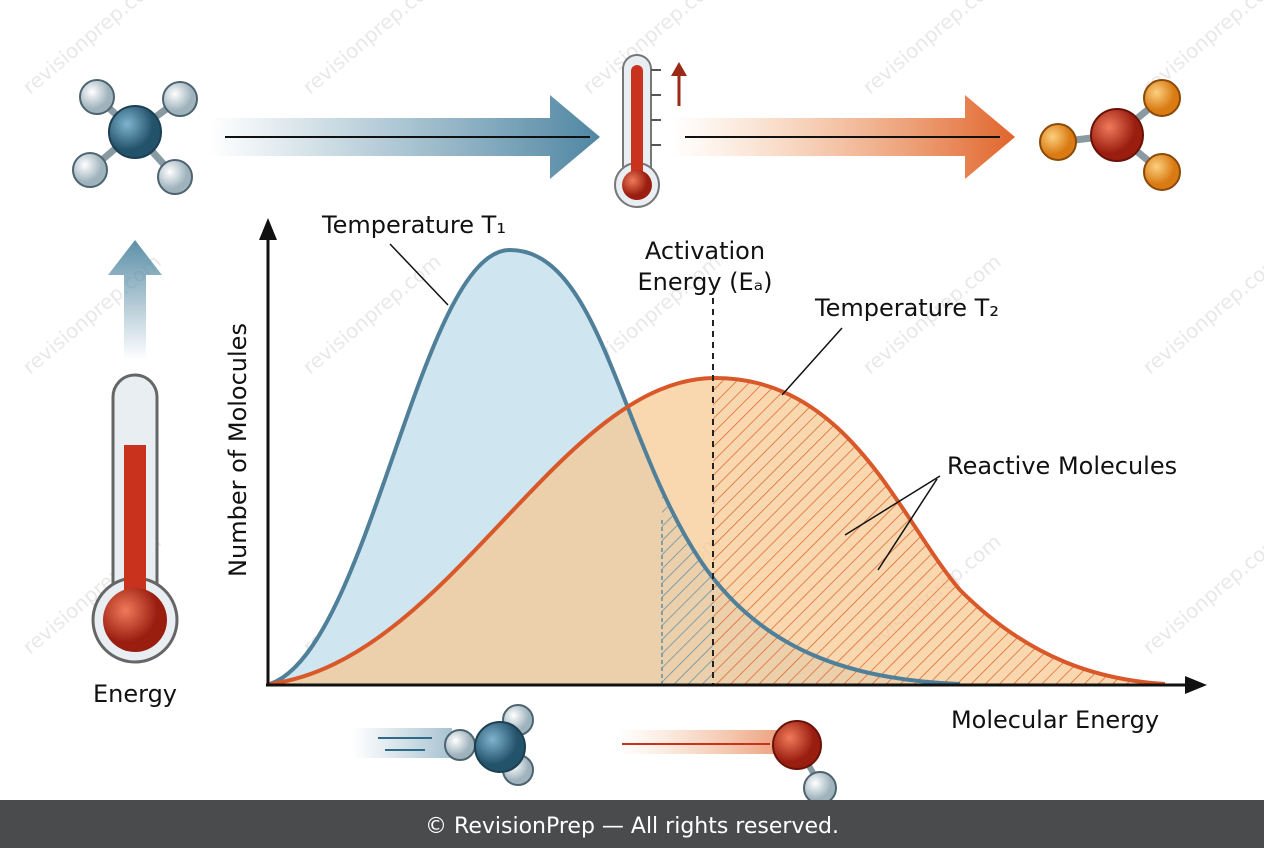 The width and height of the screenshot is (1264, 848). What do you see at coordinates (1062, 466) in the screenshot?
I see `label-reactive: Reactive Molecules` at bounding box center [1062, 466].